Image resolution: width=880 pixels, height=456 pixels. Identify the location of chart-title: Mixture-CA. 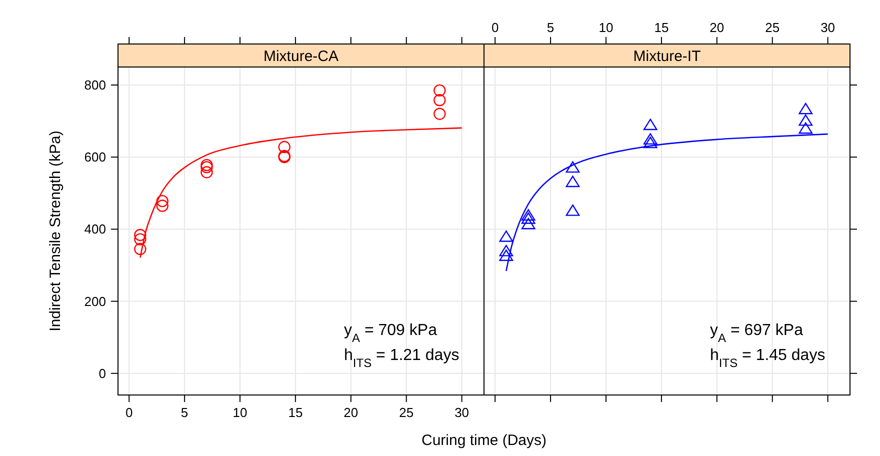
(301, 56).